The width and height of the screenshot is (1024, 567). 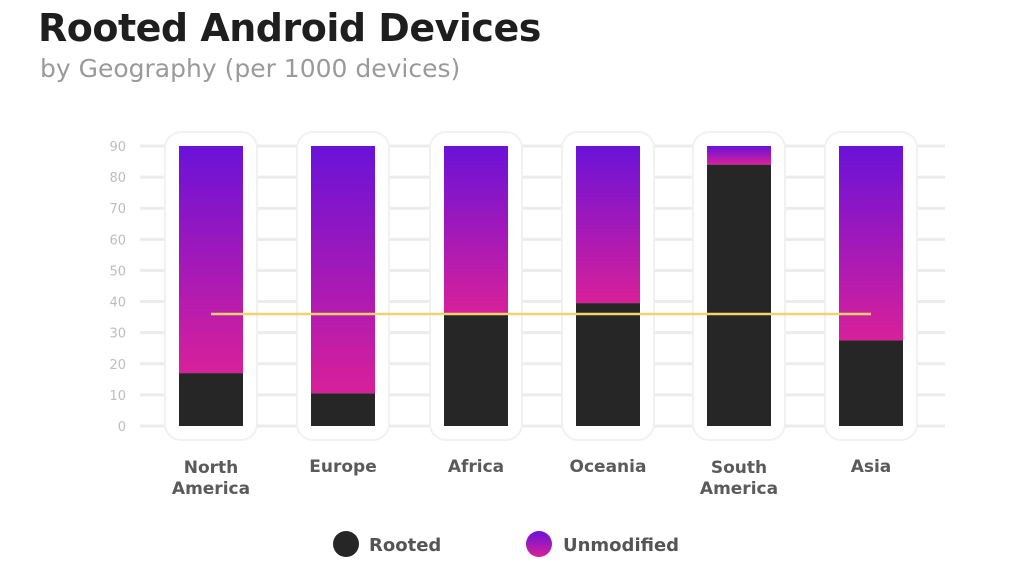 What do you see at coordinates (250, 68) in the screenshot?
I see `chart-subtitle: by Geography (per 1000 devices)` at bounding box center [250, 68].